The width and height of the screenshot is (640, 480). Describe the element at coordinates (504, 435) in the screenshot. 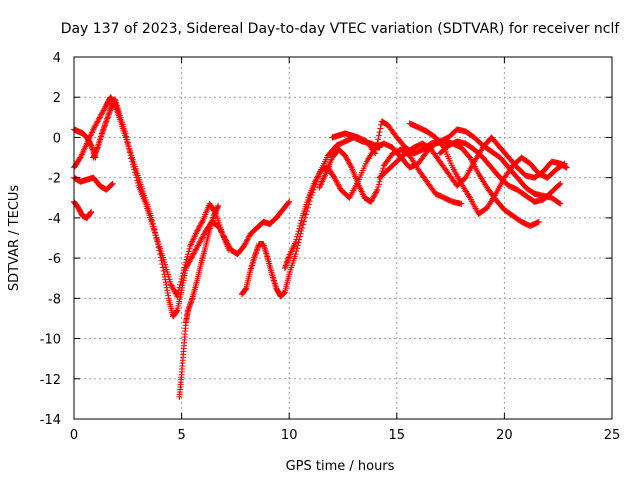

I see `x-tick-label: 20` at that location.